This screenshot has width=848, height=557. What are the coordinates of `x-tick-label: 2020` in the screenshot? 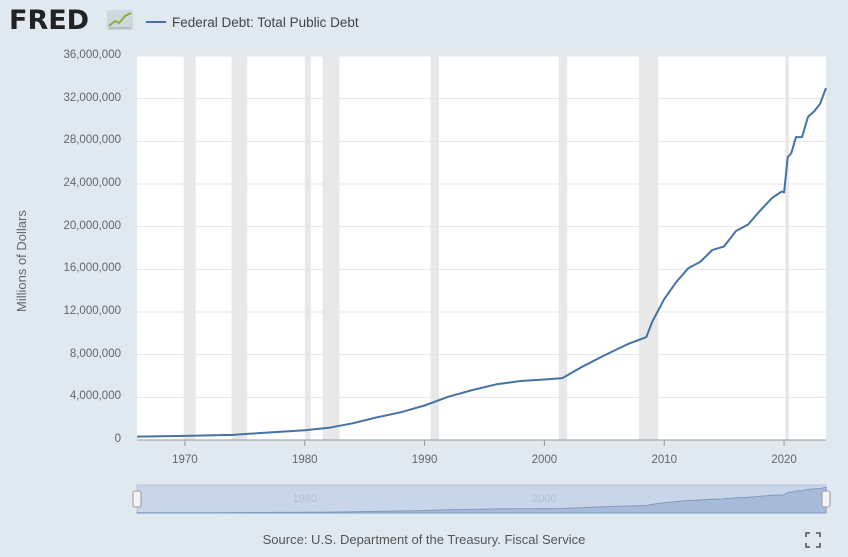 It's located at (784, 460).